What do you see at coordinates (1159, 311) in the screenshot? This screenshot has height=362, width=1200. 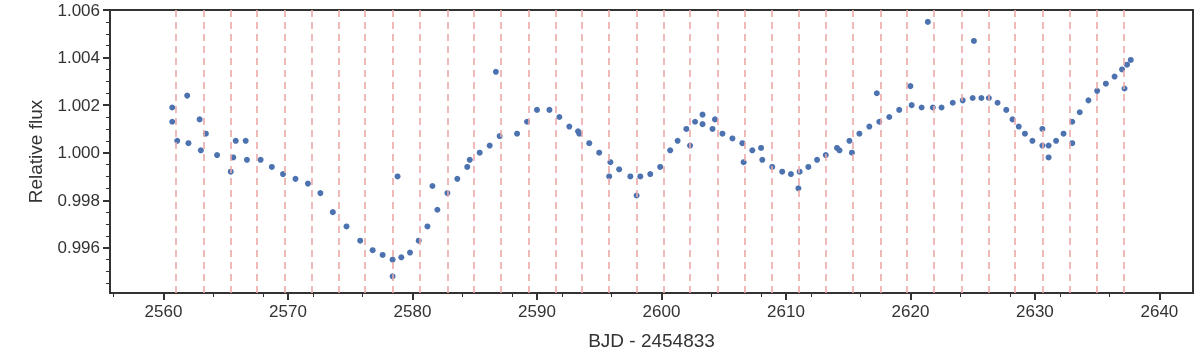 I see `x-tick-label: 2640` at bounding box center [1159, 311].